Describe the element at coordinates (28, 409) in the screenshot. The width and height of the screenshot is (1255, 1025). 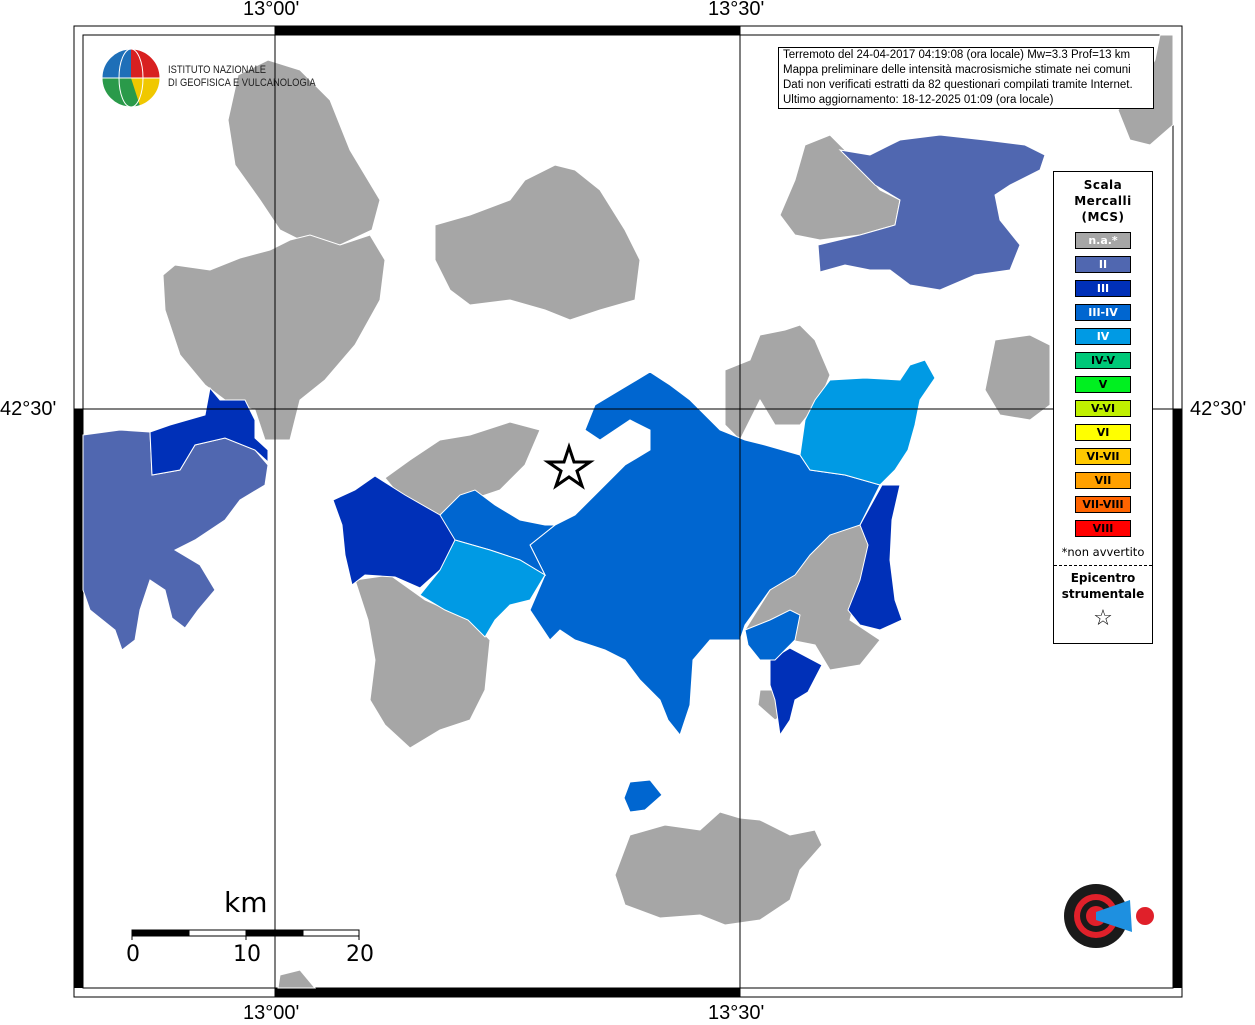
I see `lat-label-left: 42°30'` at that location.